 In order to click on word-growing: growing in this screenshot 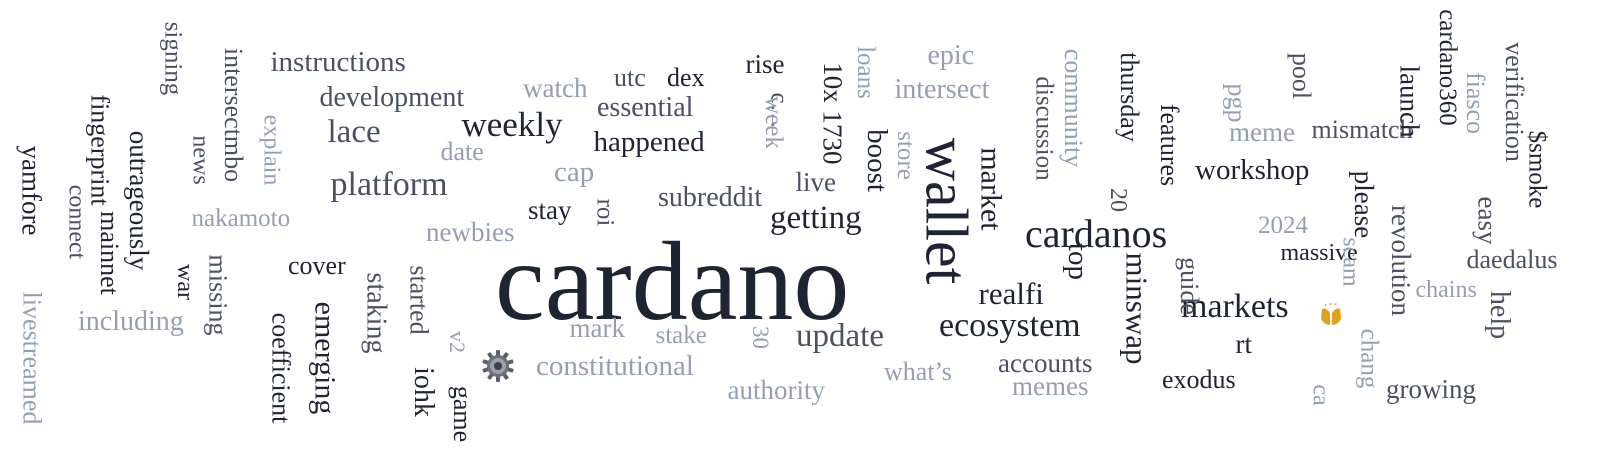, I will do `click(1431, 388)`.